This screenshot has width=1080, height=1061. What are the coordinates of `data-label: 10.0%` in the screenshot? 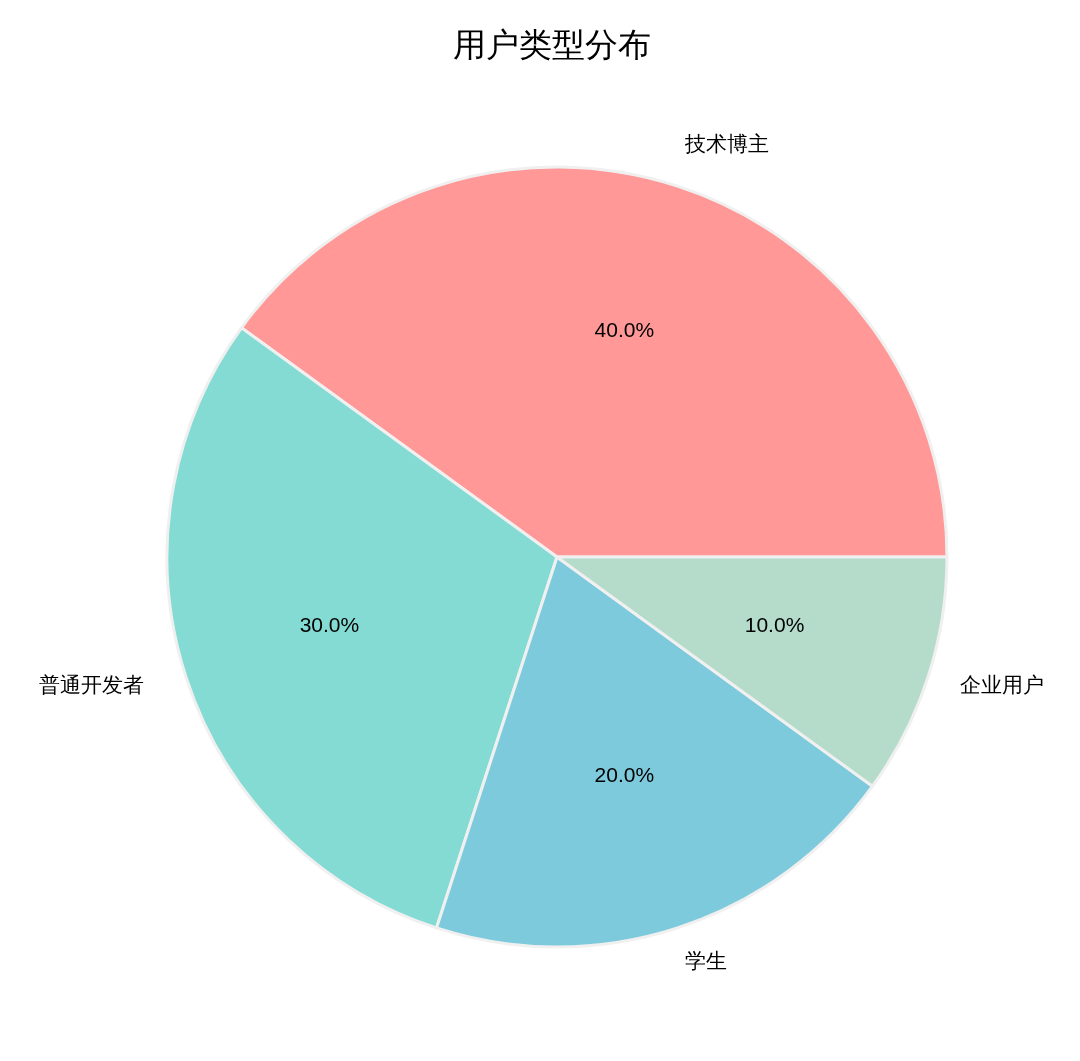 It's located at (774, 624).